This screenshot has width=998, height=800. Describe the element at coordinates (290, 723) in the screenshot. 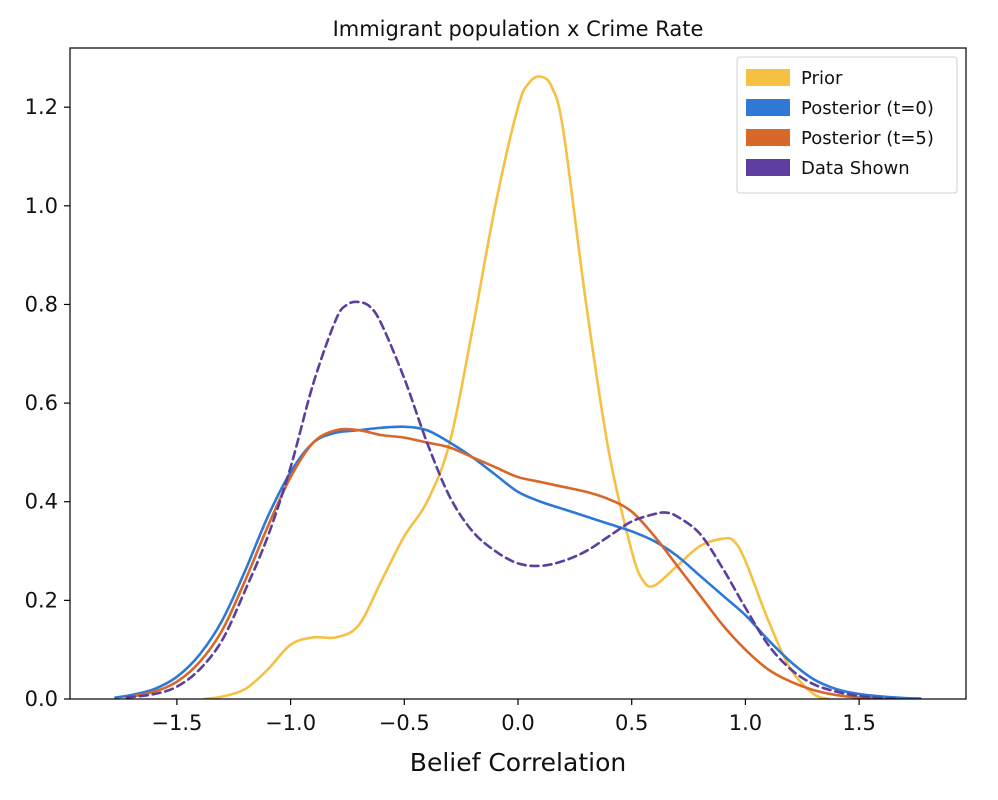

I see `x-tick-label: −1.0` at that location.